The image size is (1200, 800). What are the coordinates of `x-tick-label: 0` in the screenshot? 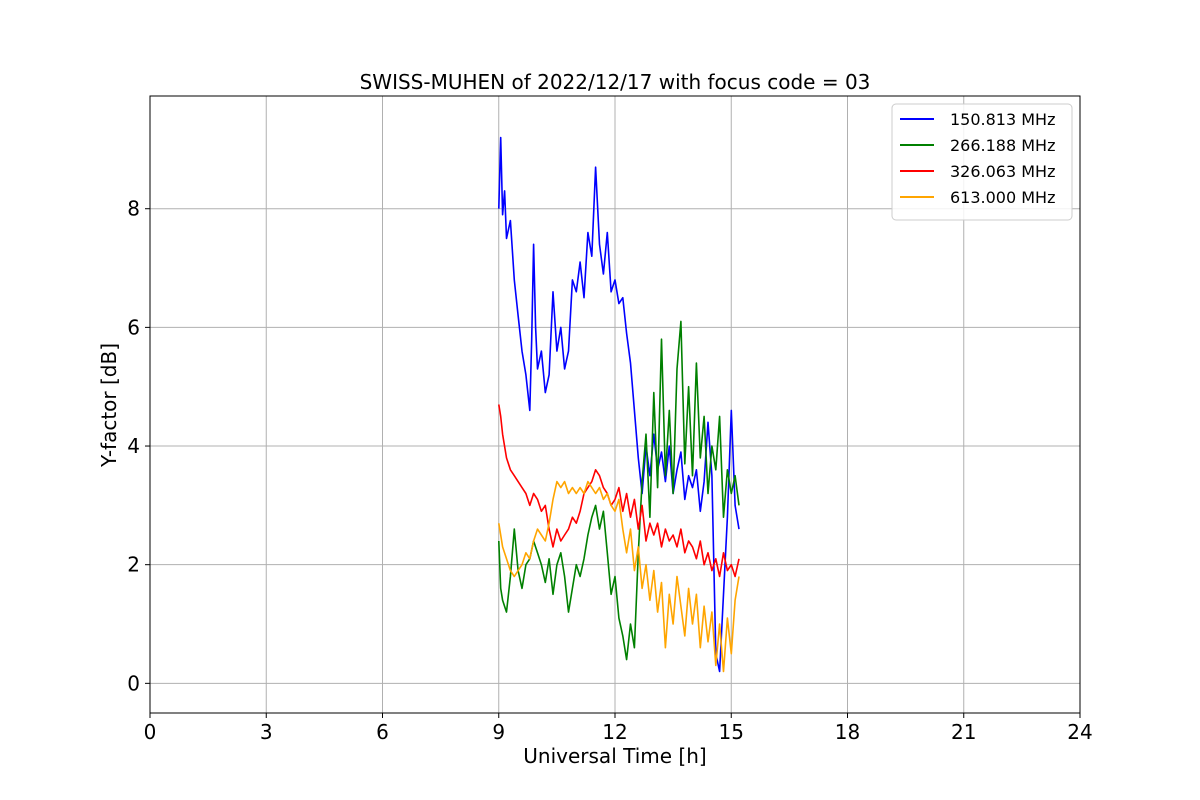 It's located at (150, 732).